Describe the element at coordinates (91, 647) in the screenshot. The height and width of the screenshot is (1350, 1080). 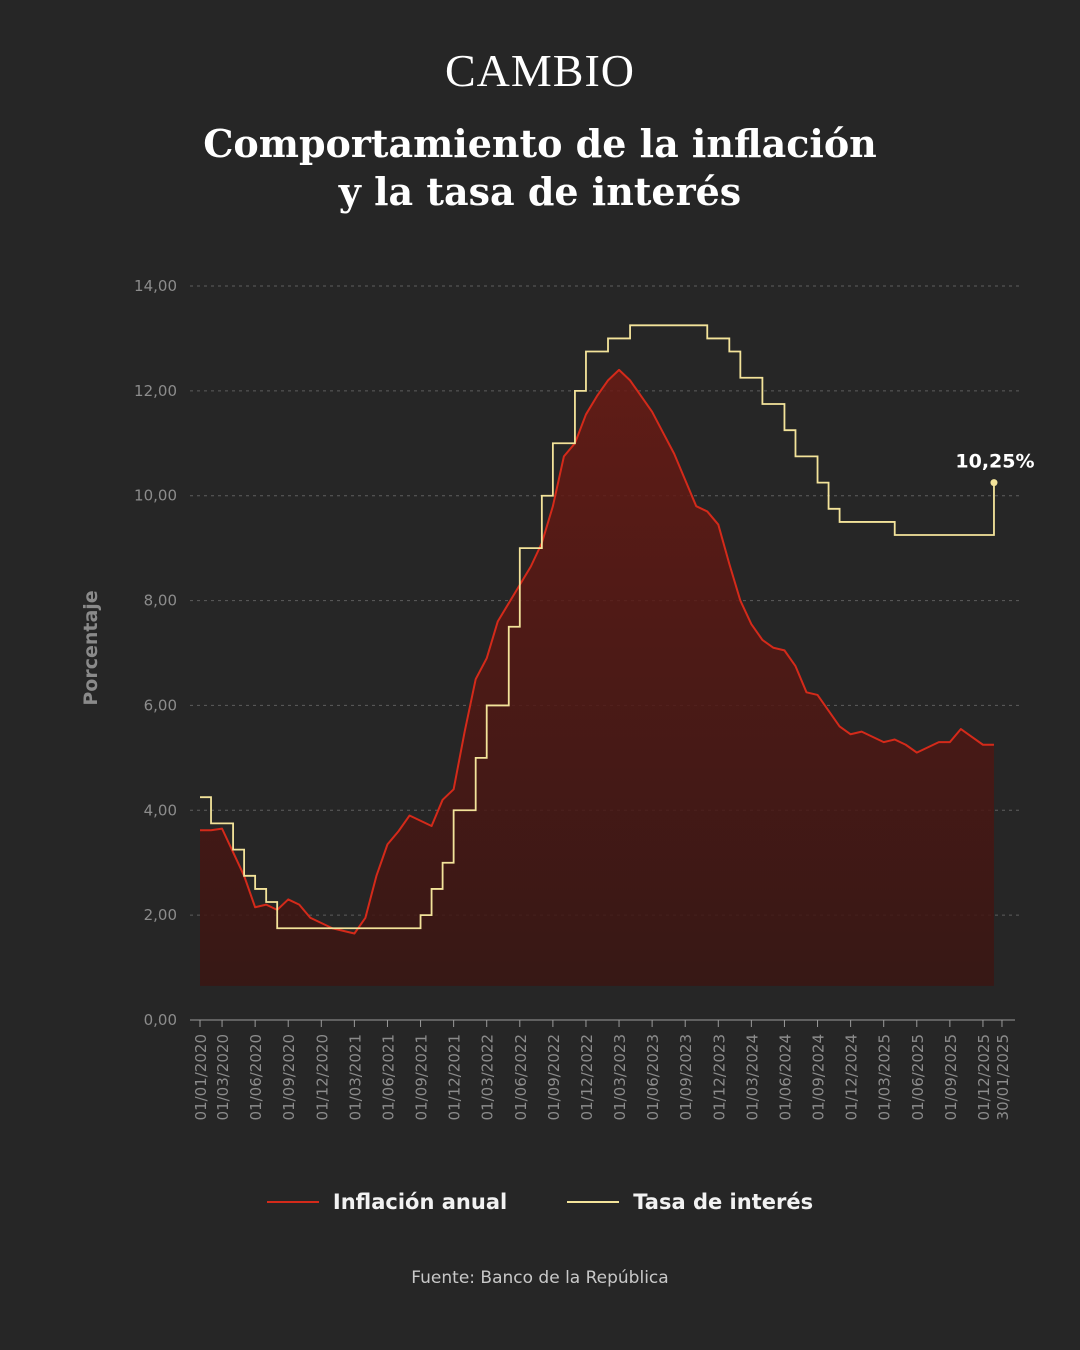
I see `y-axis-label: Porcentaje` at that location.